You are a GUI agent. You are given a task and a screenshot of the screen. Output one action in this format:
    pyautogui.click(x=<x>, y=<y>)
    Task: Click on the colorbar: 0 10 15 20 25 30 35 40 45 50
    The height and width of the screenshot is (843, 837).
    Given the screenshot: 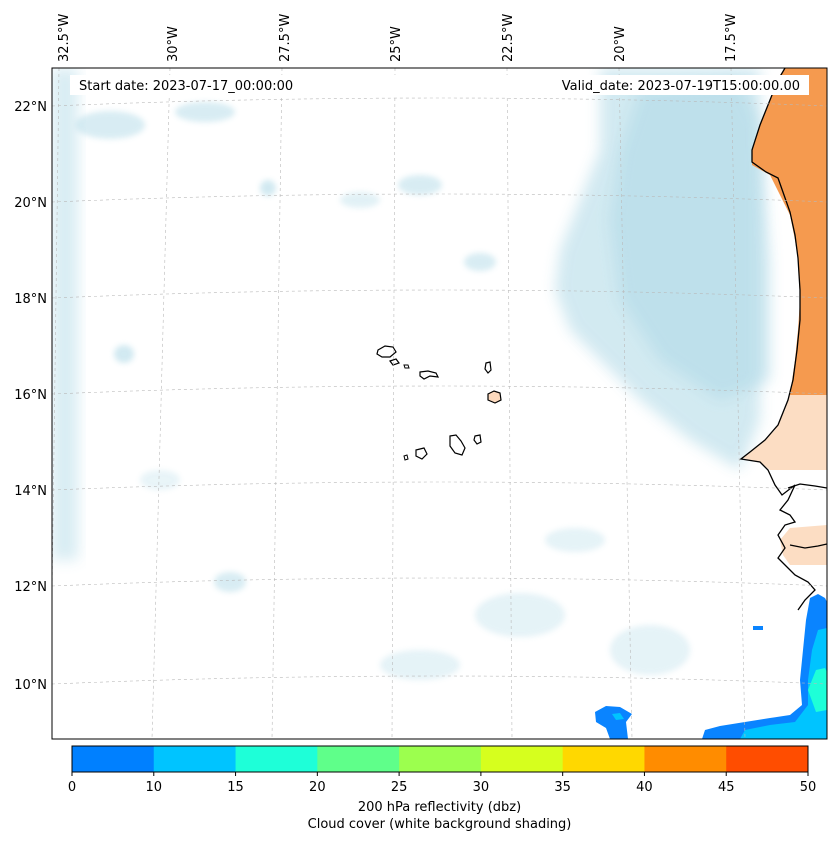 What is the action you would take?
    pyautogui.click(x=442, y=770)
    